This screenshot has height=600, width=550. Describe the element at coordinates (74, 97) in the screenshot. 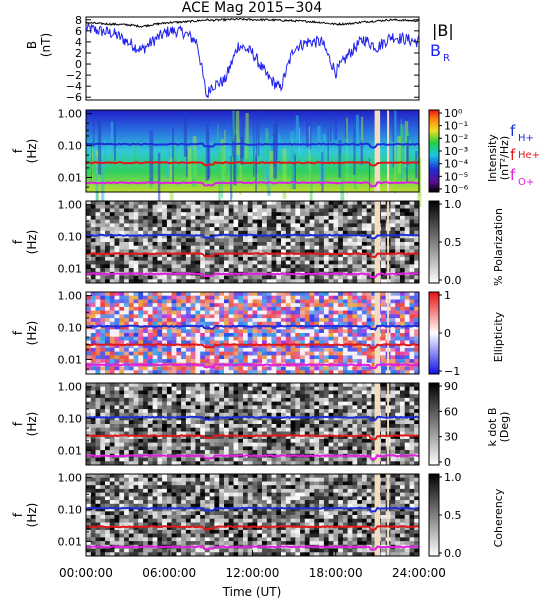

I see `mag-ytick-label: −6` at that location.